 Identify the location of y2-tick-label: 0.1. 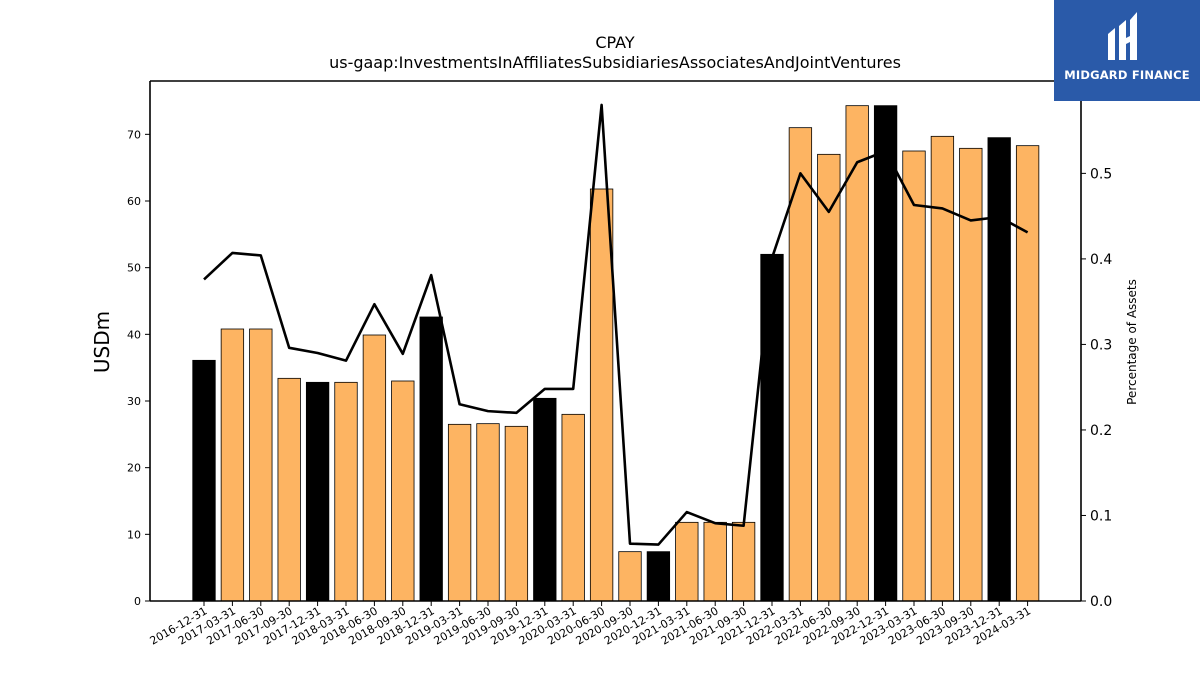
(1101, 516).